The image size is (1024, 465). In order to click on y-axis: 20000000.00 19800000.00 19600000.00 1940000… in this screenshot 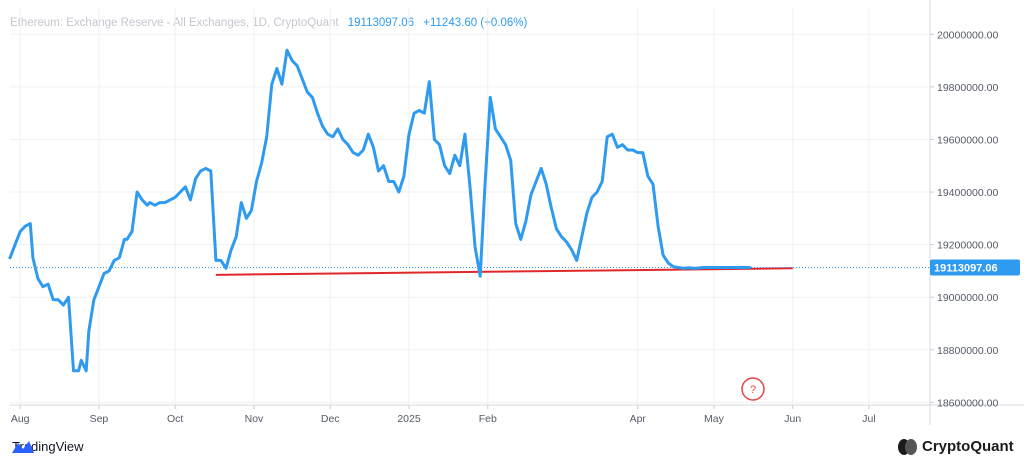, I will do `click(964, 219)`.